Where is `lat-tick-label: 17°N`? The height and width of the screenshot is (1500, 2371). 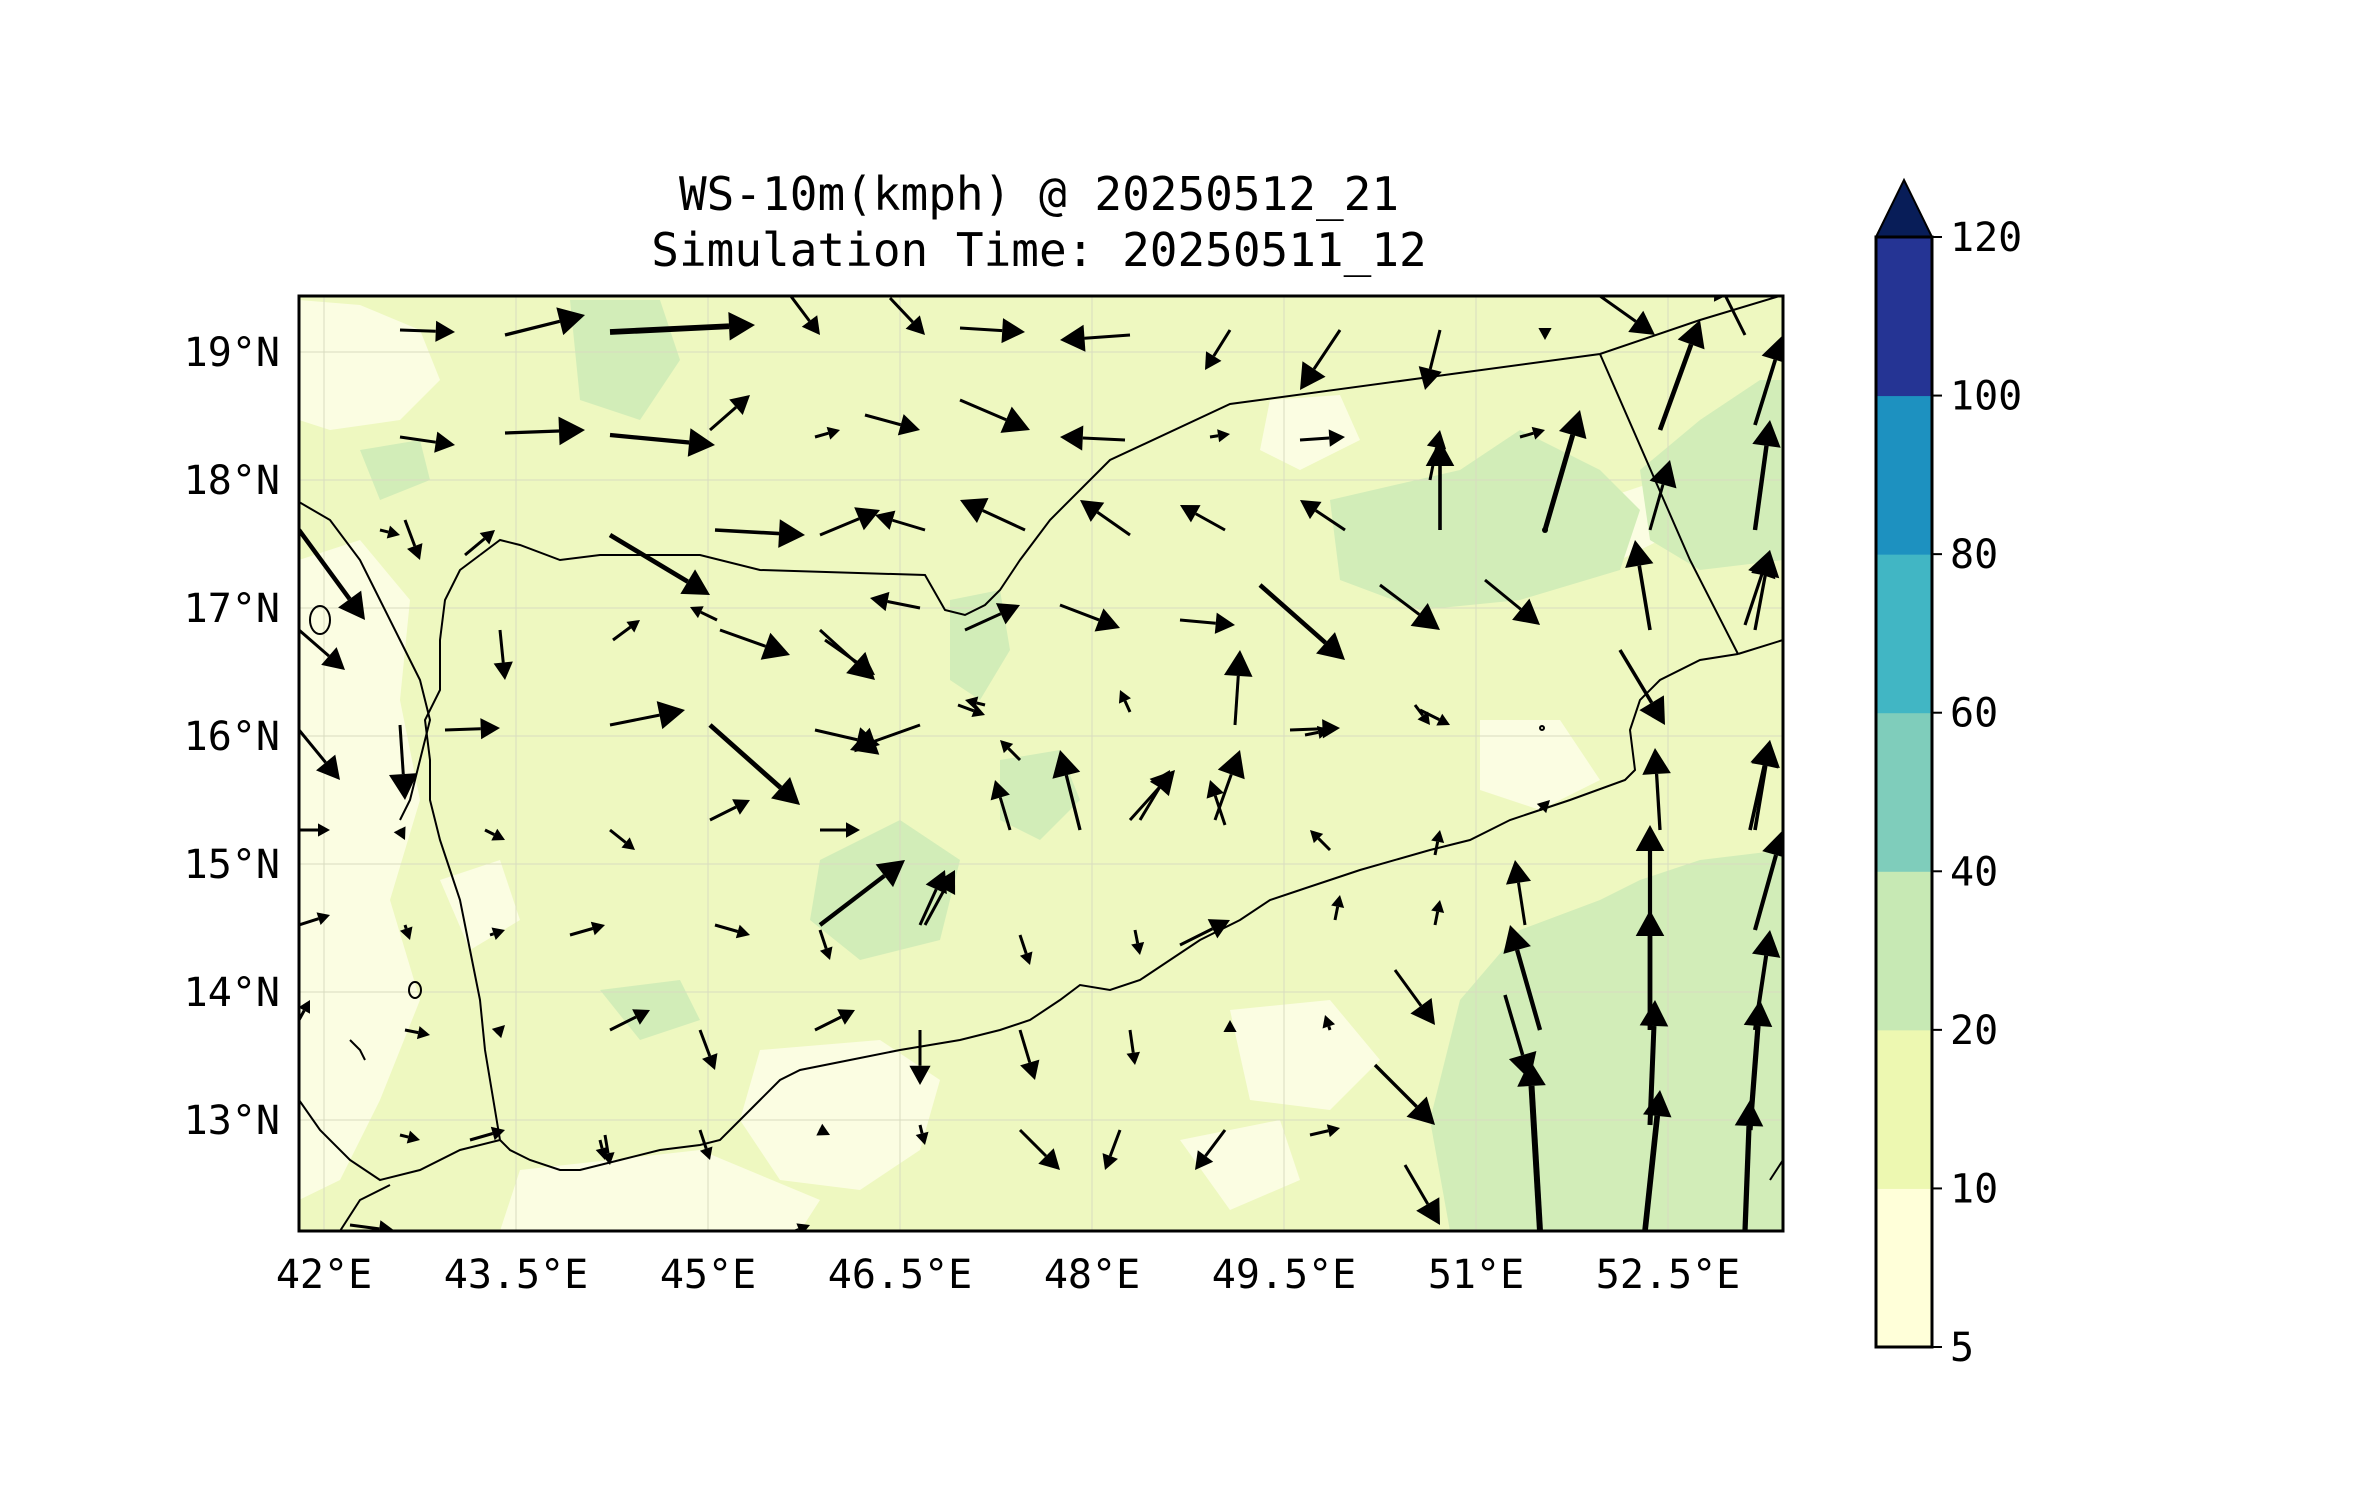 lat-tick-label: 17°N is located at coordinates (232, 609).